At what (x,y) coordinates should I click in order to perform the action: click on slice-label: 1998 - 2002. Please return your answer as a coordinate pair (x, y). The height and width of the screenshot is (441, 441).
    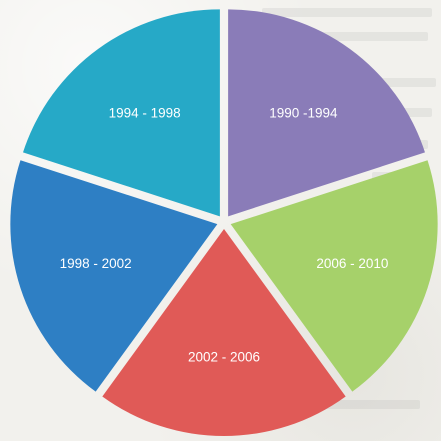
    Looking at the image, I should click on (96, 263).